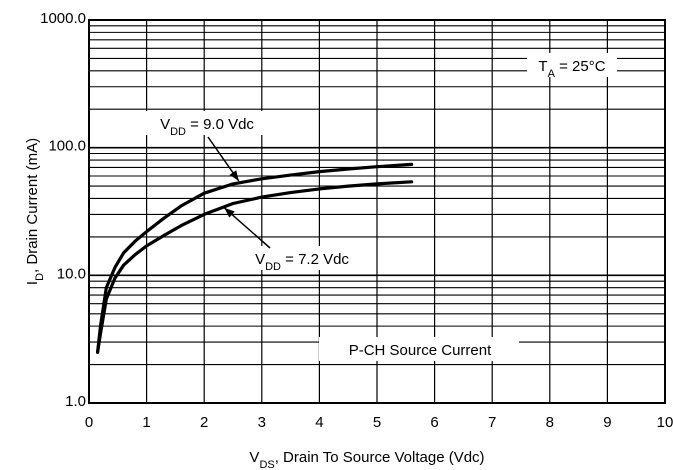  I want to click on x-tick-label: 6, so click(434, 422).